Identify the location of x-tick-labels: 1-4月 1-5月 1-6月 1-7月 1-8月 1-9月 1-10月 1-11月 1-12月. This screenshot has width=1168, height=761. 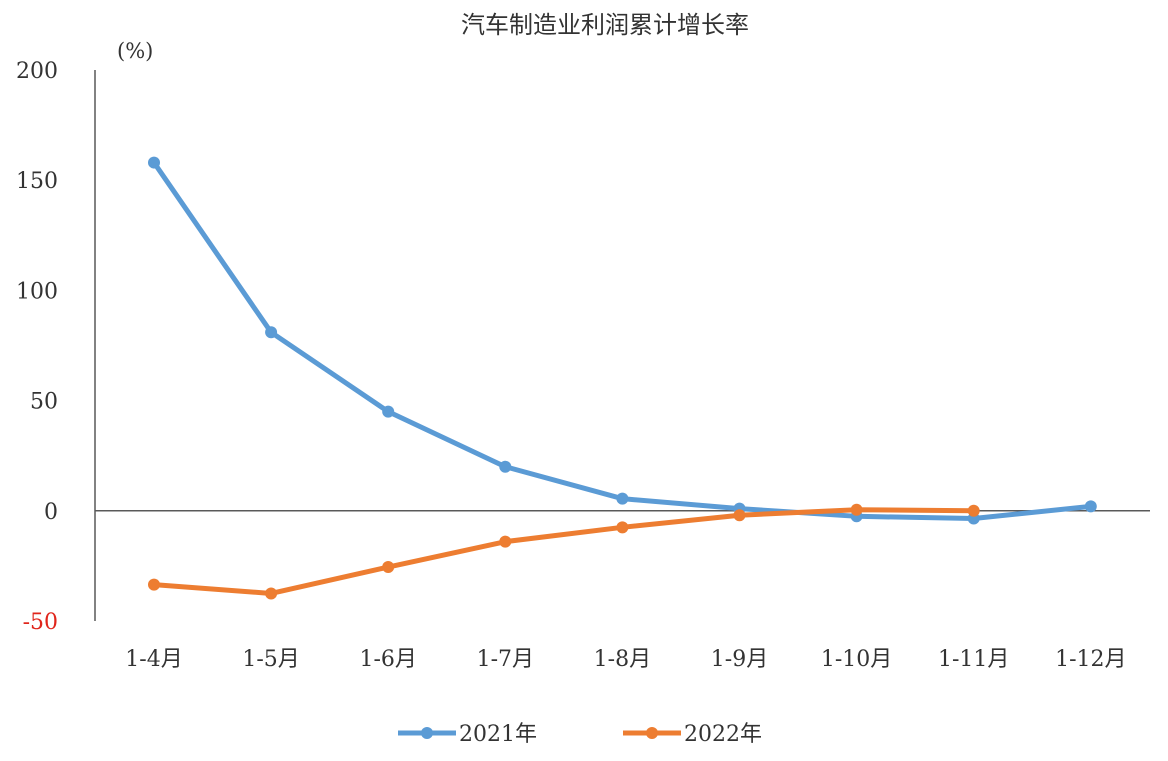
(625, 659).